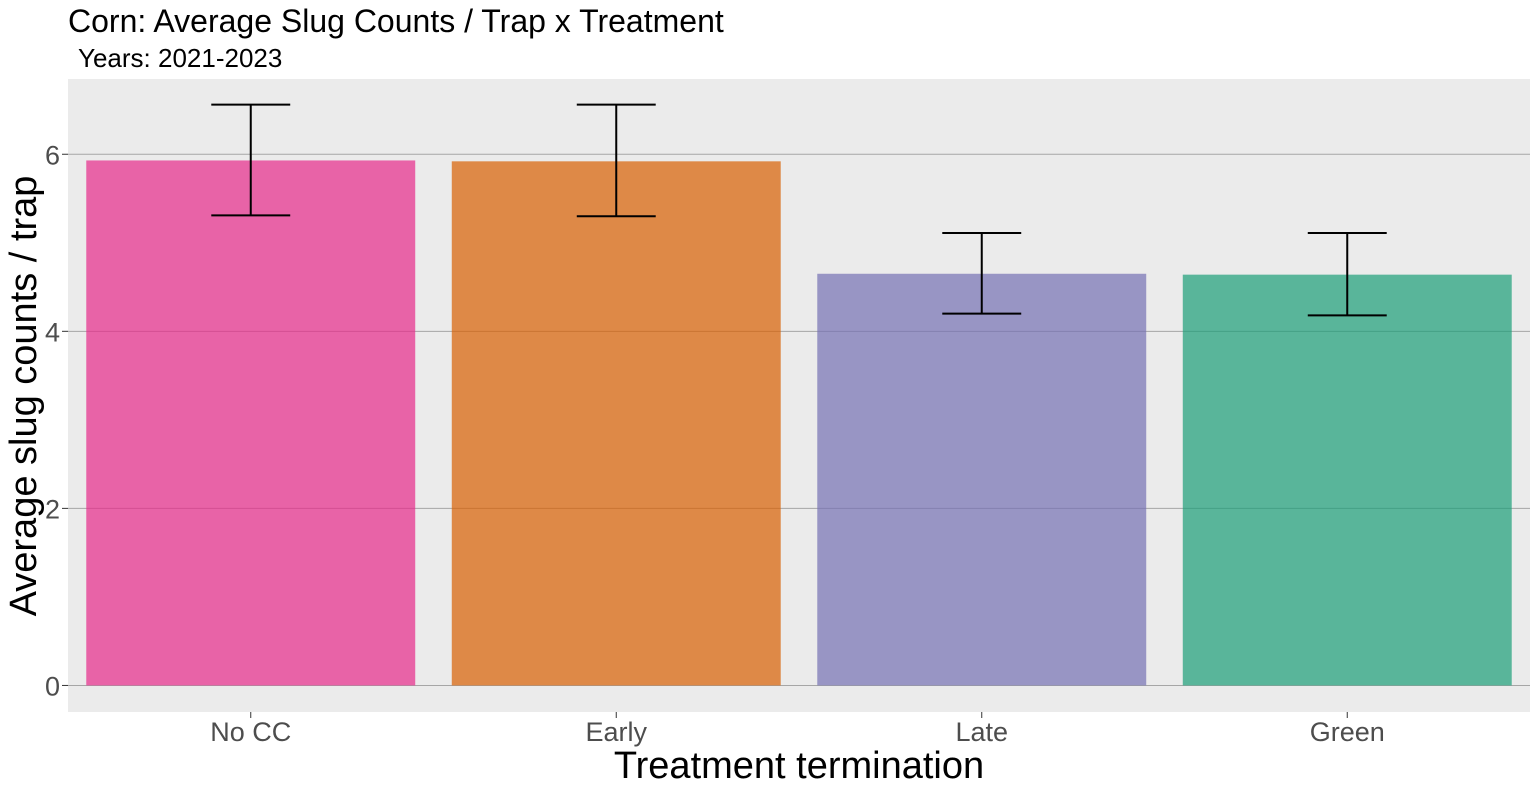  What do you see at coordinates (982, 479) in the screenshot?
I see `bar-late` at bounding box center [982, 479].